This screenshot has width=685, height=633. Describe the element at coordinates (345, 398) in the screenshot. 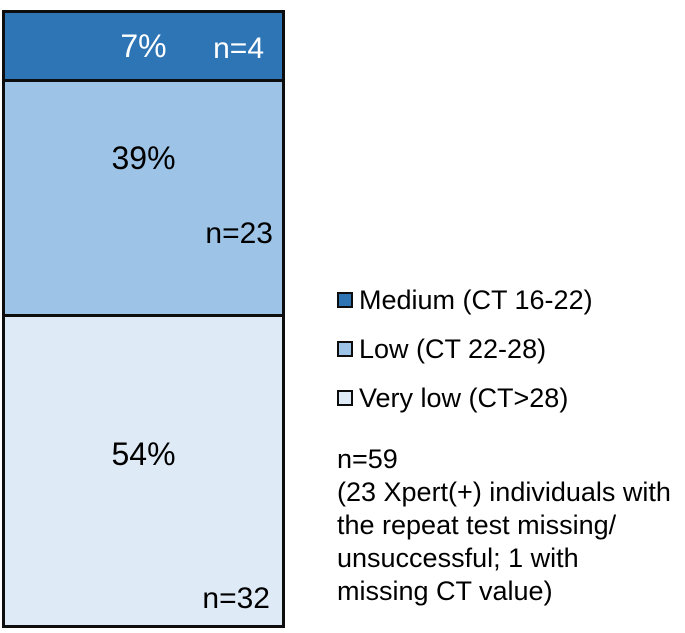

I see `legend-swatch-very-low-icon` at that location.